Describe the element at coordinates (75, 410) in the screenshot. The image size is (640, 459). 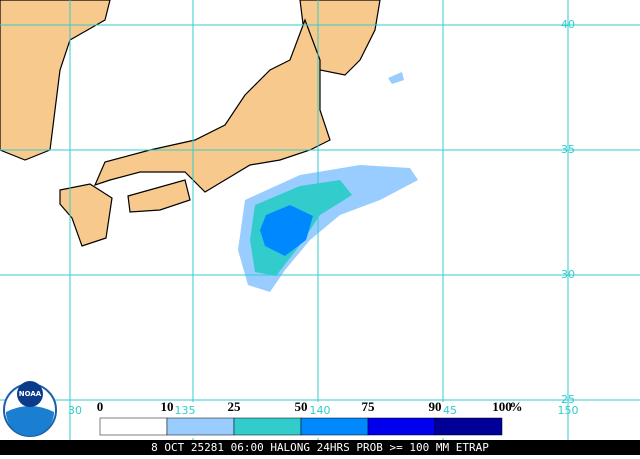
I see `lon-label: 30` at that location.